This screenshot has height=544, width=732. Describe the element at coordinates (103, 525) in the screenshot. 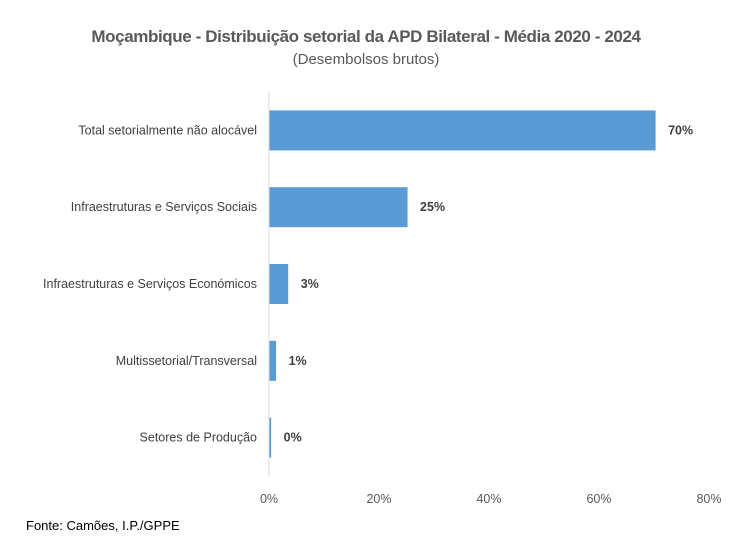

I see `source-note: Fonte: Camões, I.P./GPPE` at that location.